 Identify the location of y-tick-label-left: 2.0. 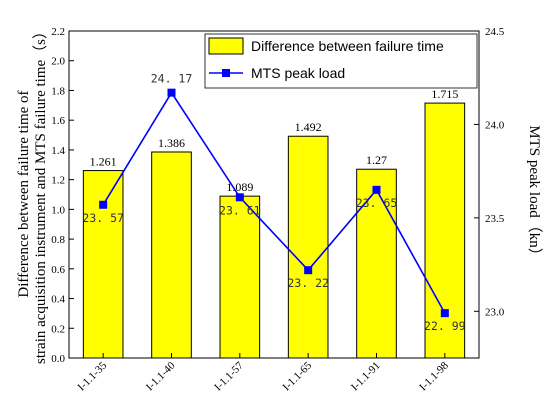
(58, 62).